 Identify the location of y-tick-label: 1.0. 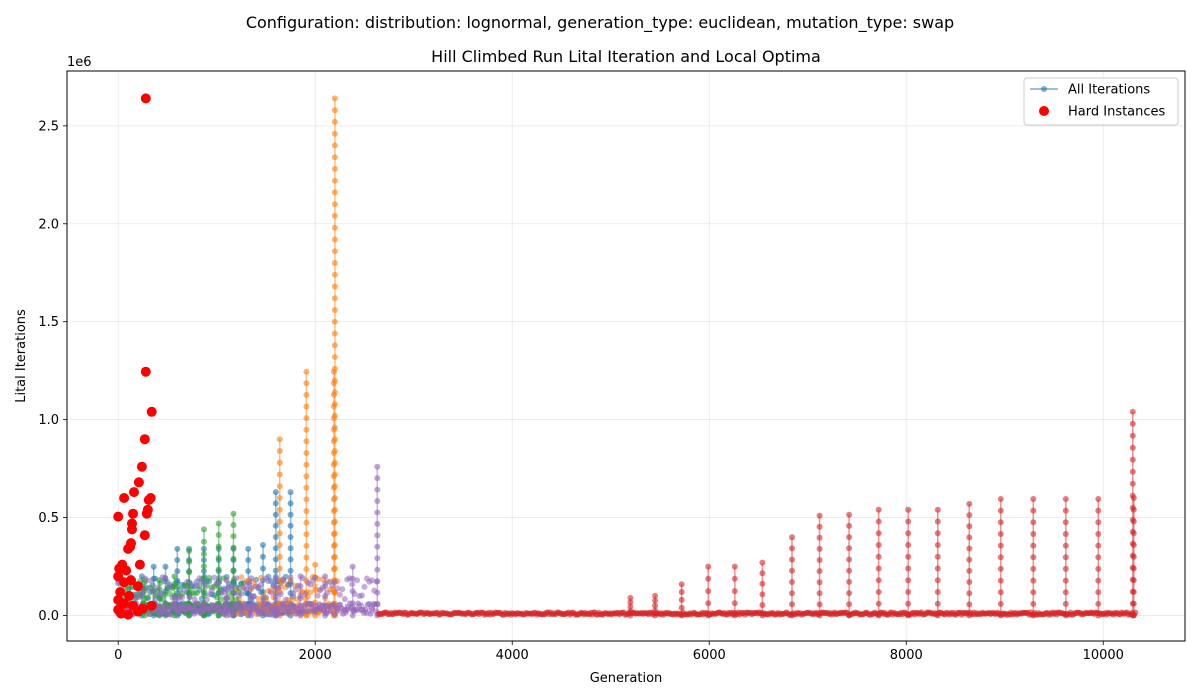
(48, 420).